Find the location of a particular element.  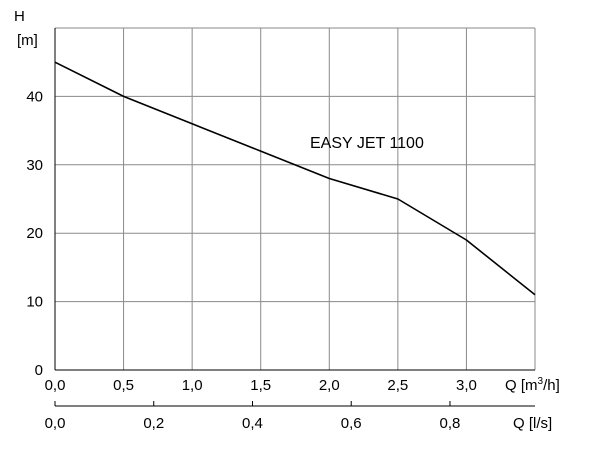

x-tick-label: 3,0 is located at coordinates (466, 385).